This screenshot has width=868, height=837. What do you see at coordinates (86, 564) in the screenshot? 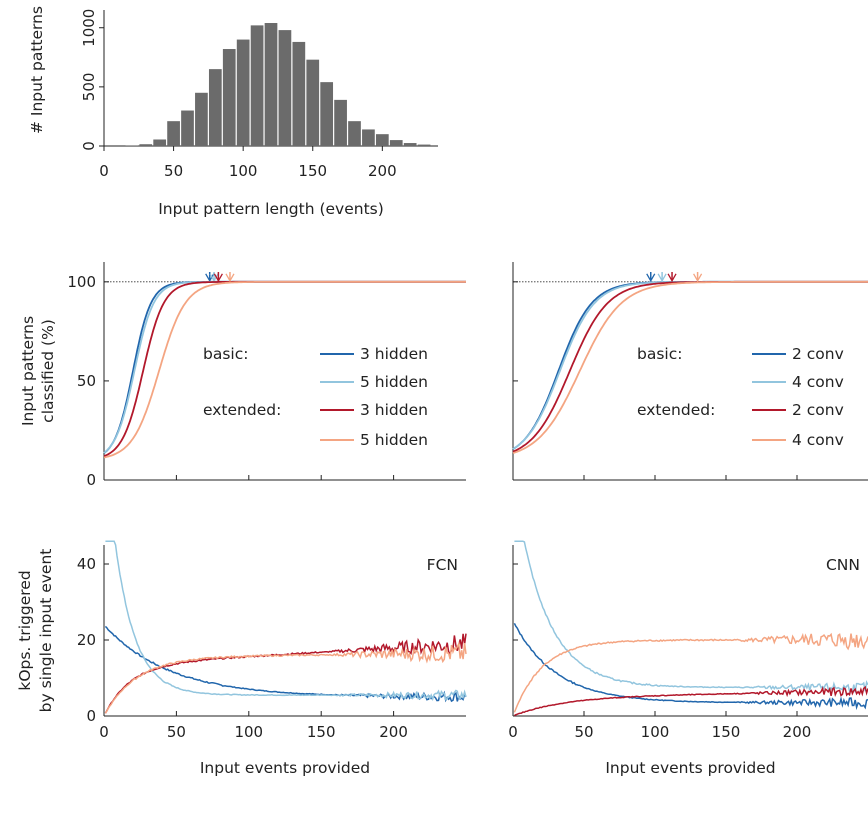
I see `y-tick-label: 40` at bounding box center [86, 564].